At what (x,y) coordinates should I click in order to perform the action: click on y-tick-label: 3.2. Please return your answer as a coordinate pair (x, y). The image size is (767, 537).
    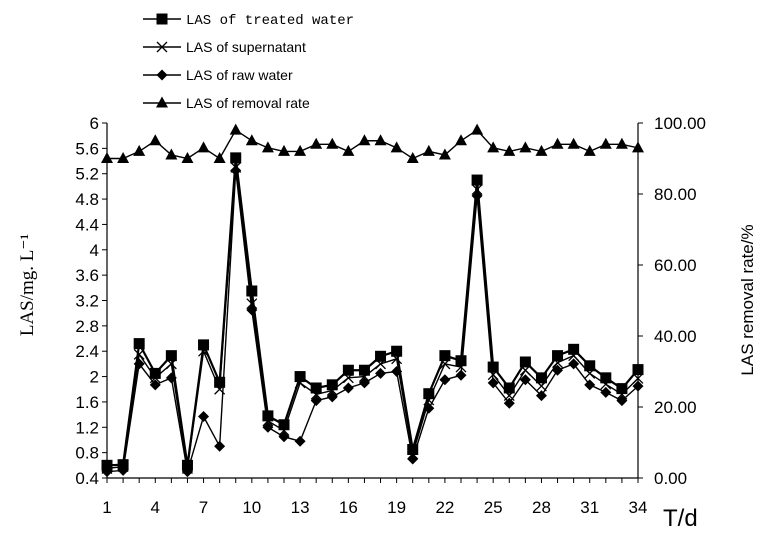
    Looking at the image, I should click on (87, 301).